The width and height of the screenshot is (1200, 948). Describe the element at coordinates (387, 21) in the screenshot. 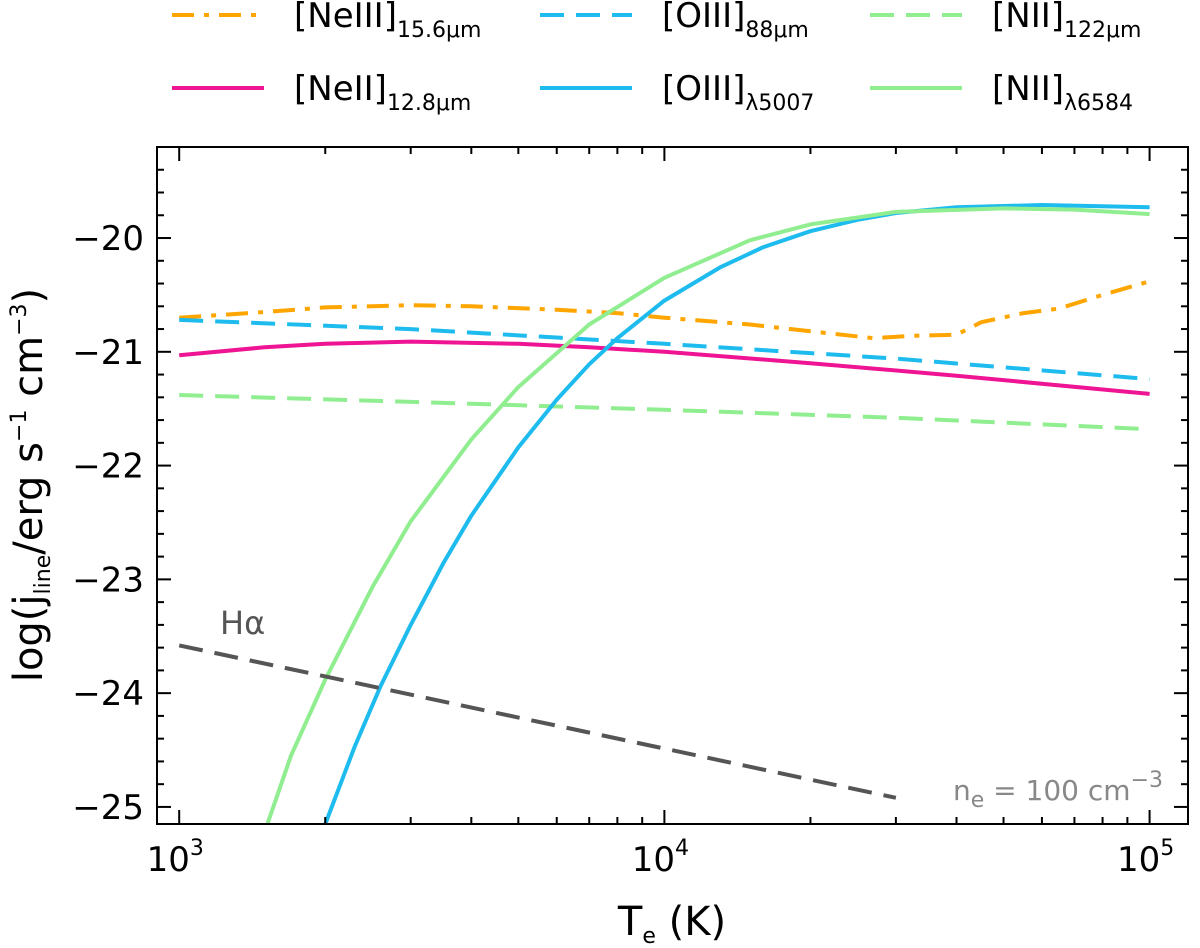

I see `legend-label-neiii: [NeIII]15.6μm` at that location.